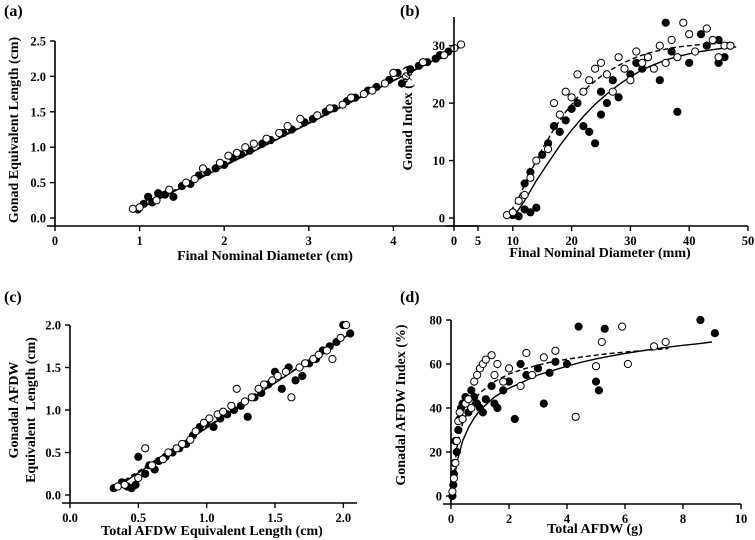 The image size is (755, 540). I want to click on y-tick-label: 80, so click(436, 321).